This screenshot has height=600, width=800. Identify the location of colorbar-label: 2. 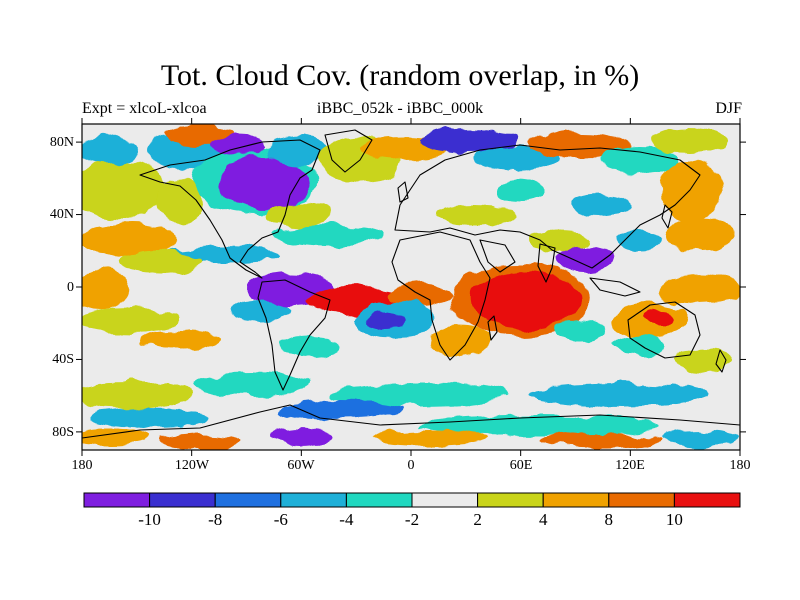
(477, 519).